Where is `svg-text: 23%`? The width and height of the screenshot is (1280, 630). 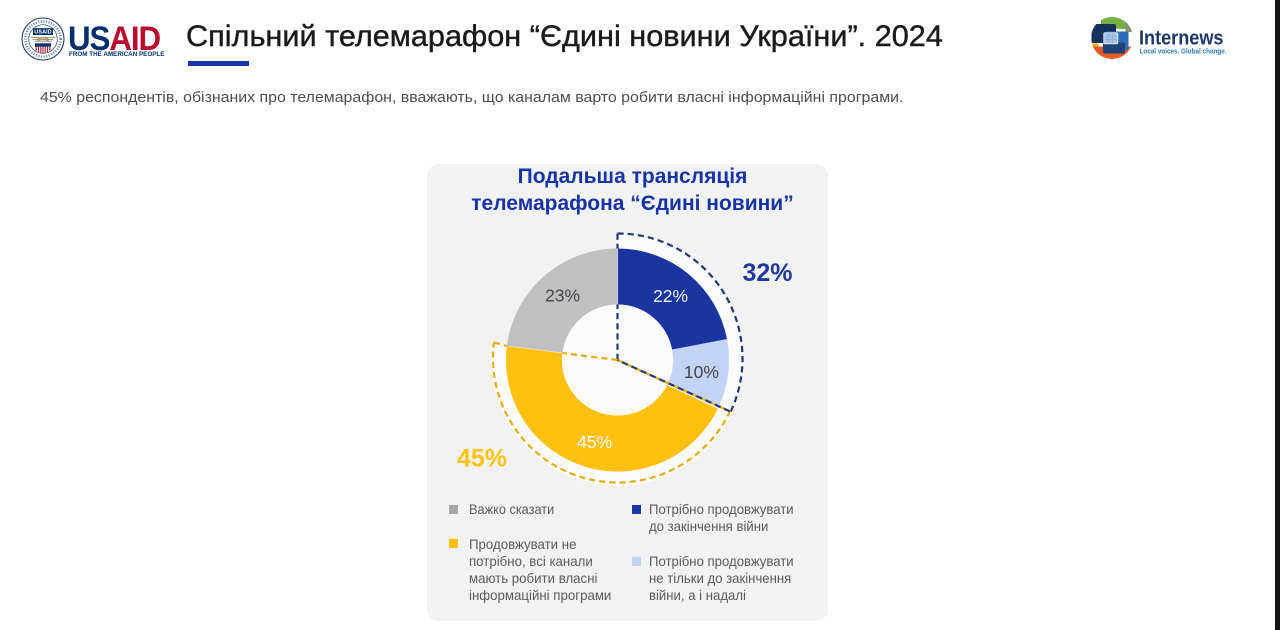
svg-text: 23% is located at coordinates (562, 296).